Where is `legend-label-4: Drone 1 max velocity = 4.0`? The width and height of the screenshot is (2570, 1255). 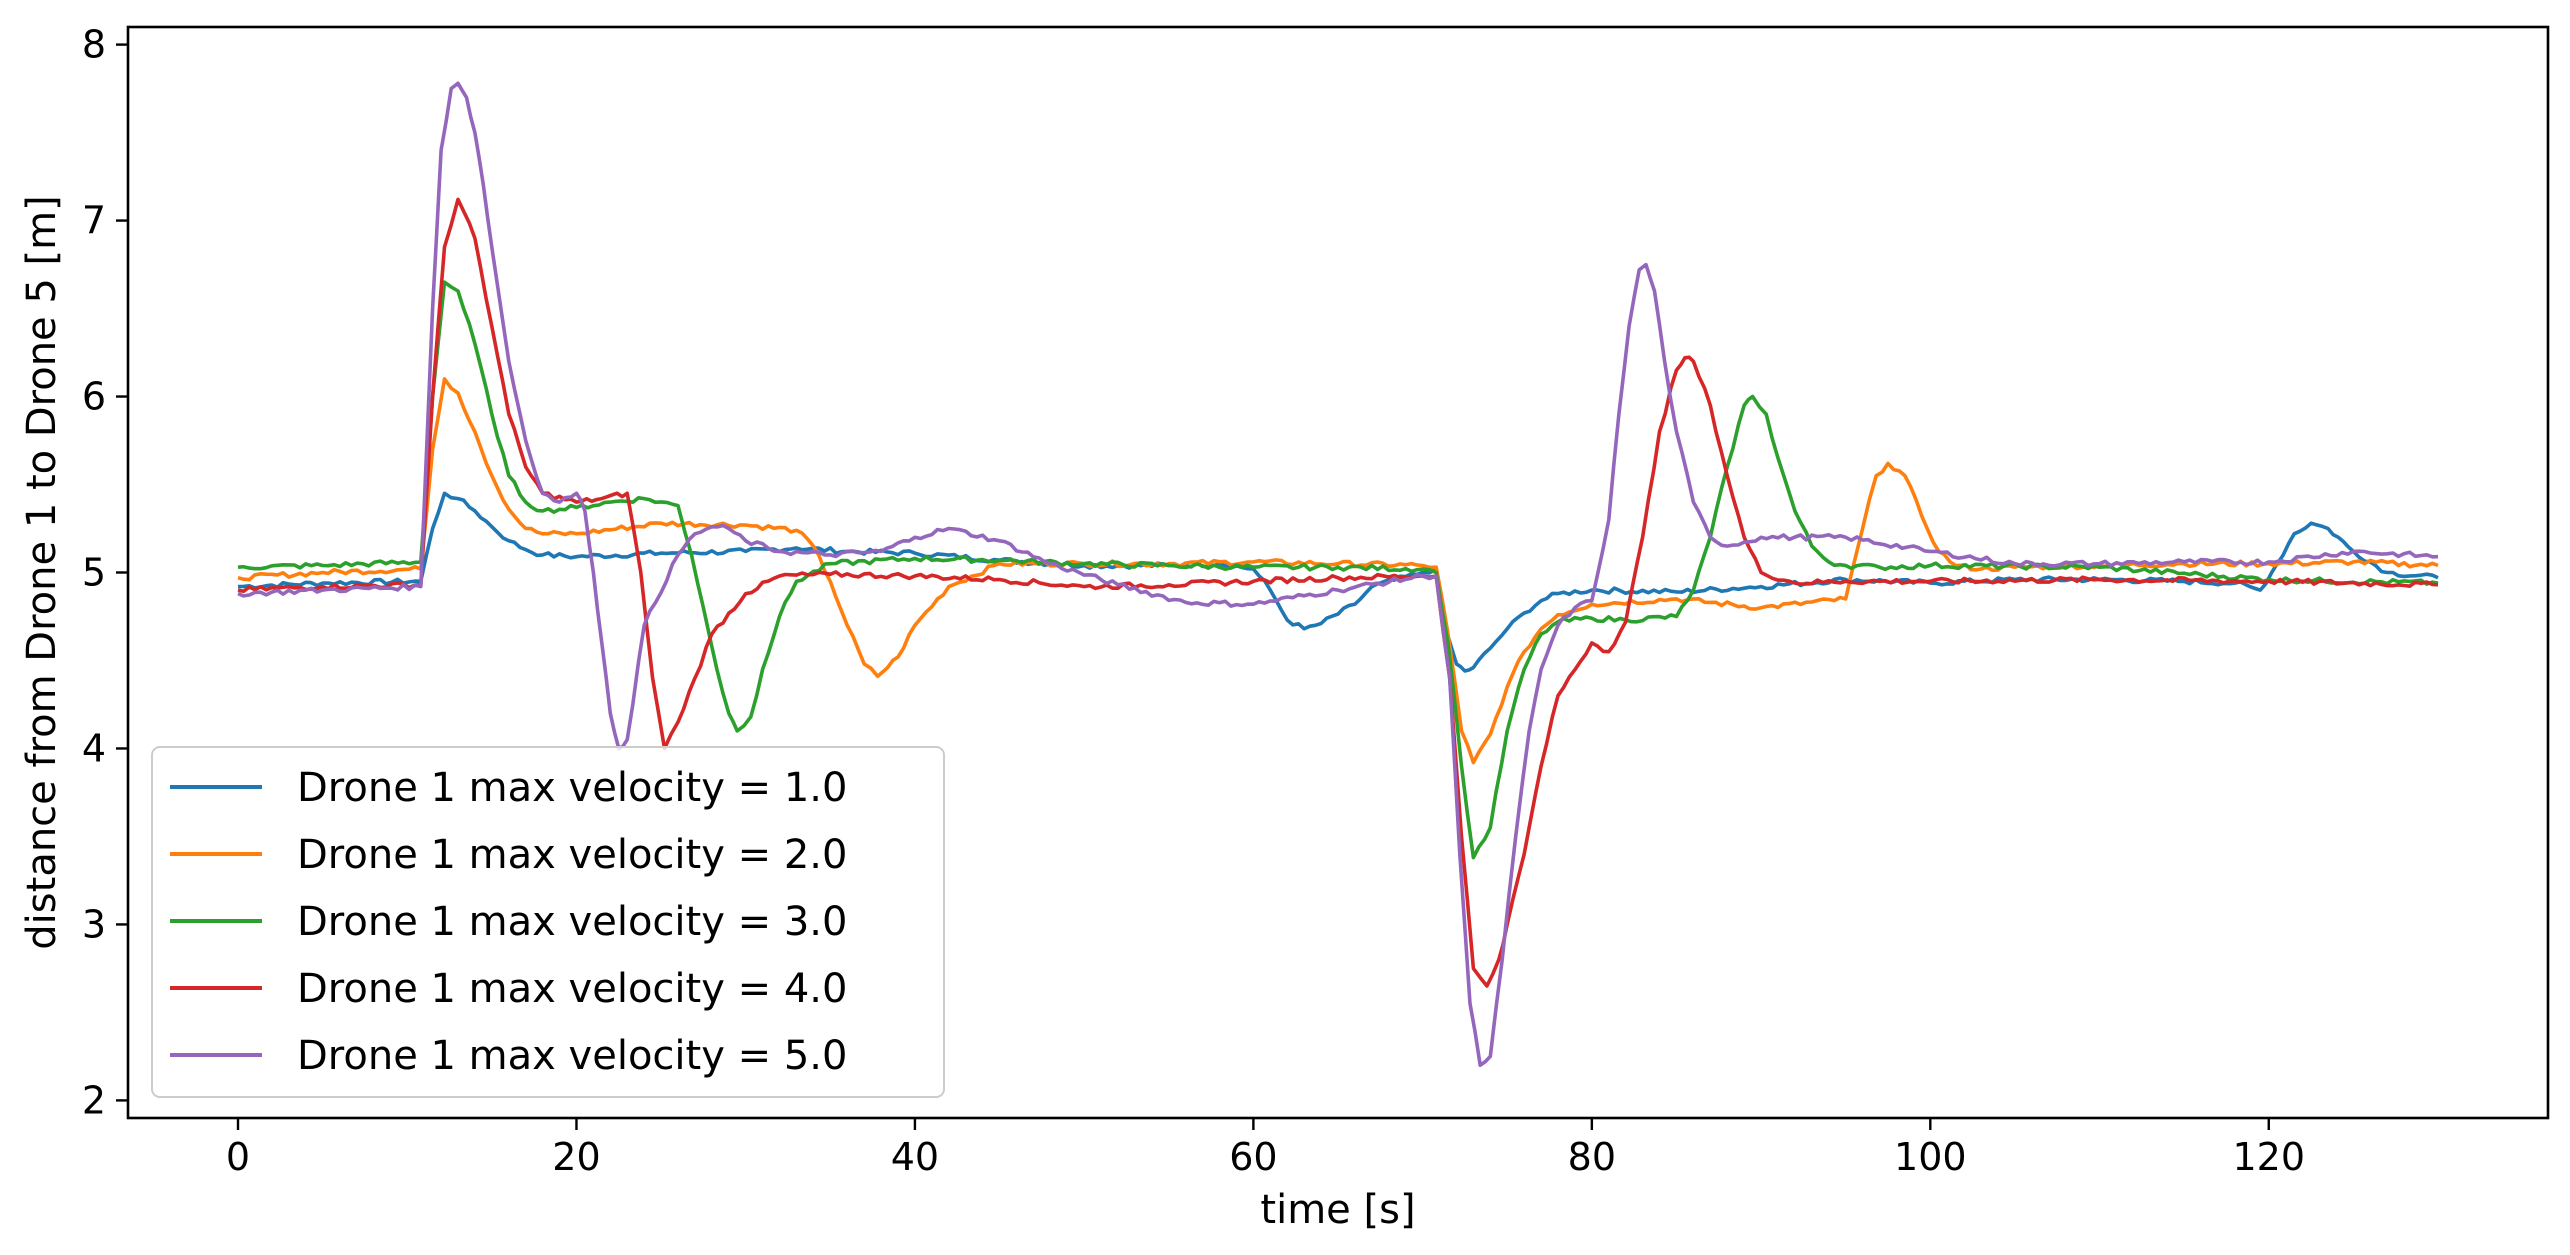
legend-label-4: Drone 1 max velocity = 4.0 is located at coordinates (572, 989).